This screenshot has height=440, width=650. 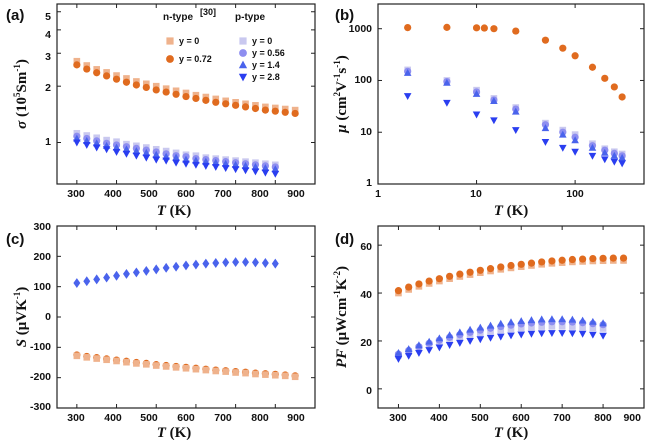 I want to click on legend-n-reference: [30], so click(x=208, y=12).